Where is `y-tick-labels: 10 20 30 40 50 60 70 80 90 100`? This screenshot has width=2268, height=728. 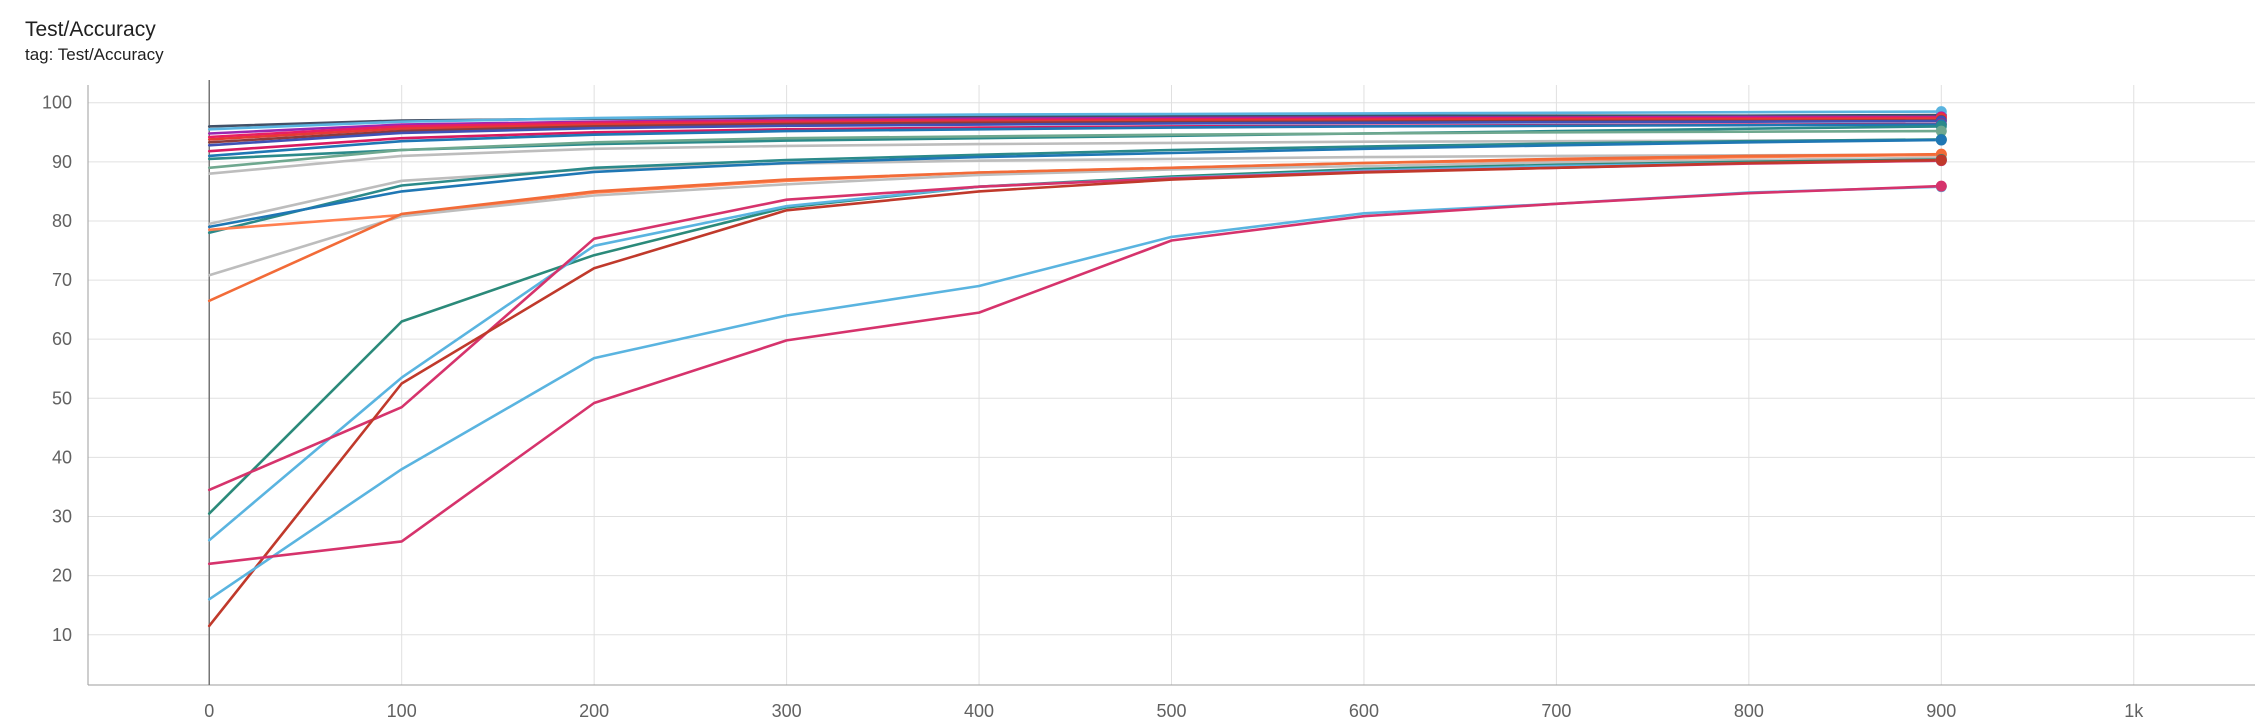 y-tick-labels: 10 20 30 40 50 60 70 80 90 100 is located at coordinates (57, 369).